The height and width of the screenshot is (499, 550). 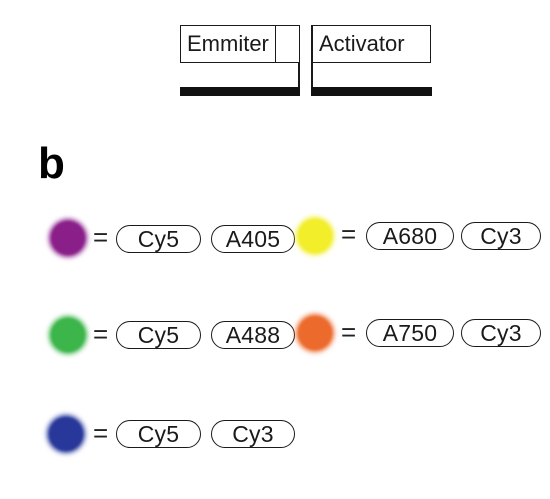 What do you see at coordinates (299, 75) in the screenshot?
I see `emitter-connector-line` at bounding box center [299, 75].